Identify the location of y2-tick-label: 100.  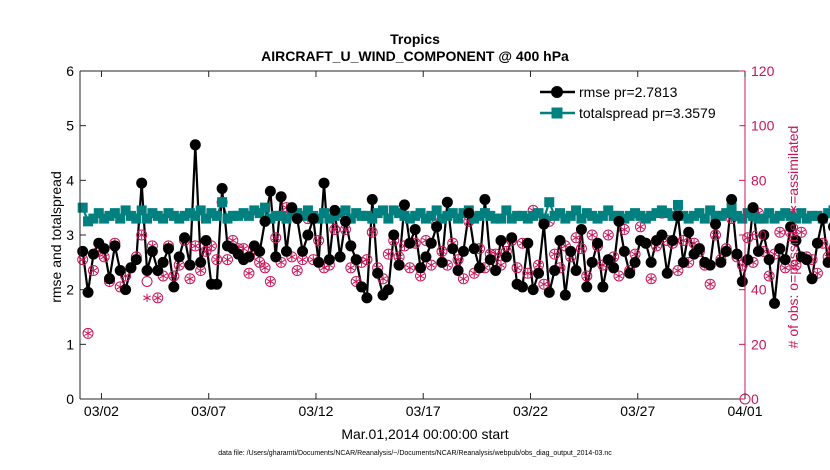
(763, 126).